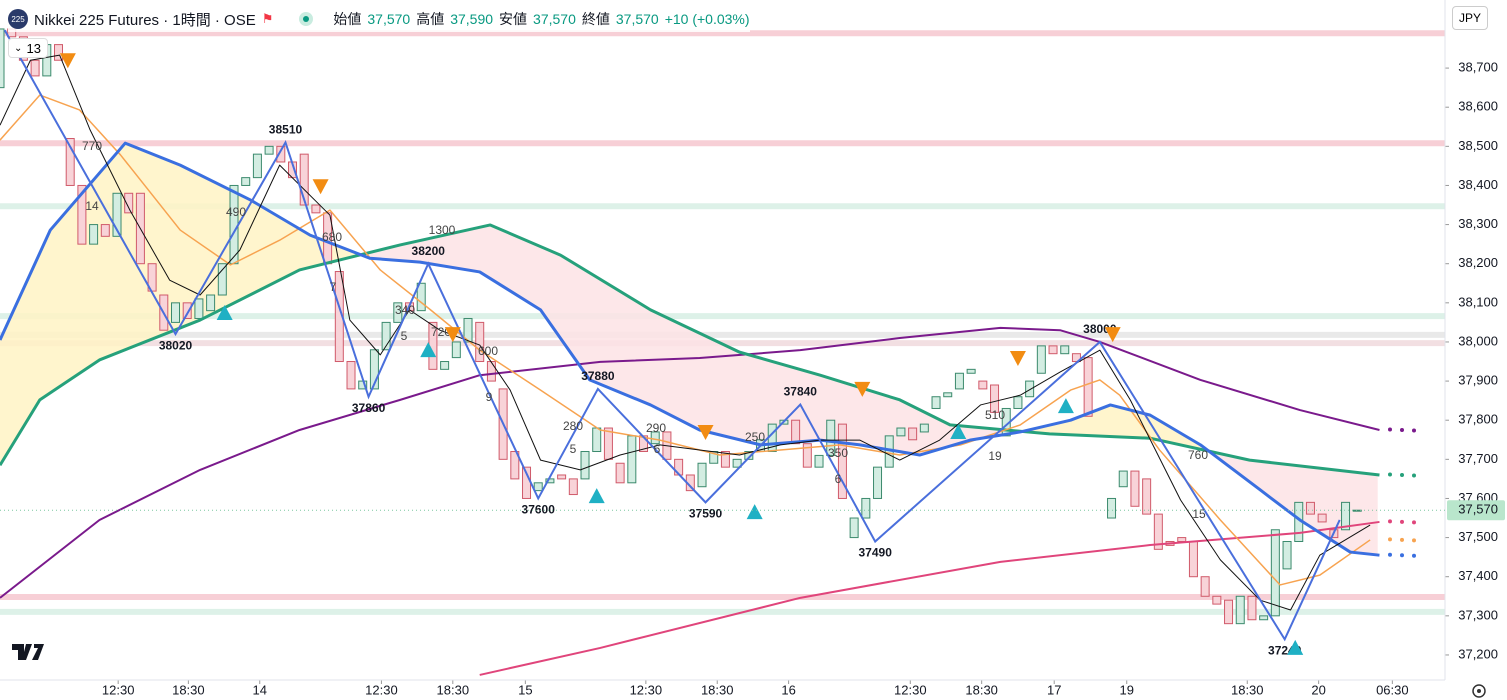  I want to click on annotation: 1300, so click(442, 230).